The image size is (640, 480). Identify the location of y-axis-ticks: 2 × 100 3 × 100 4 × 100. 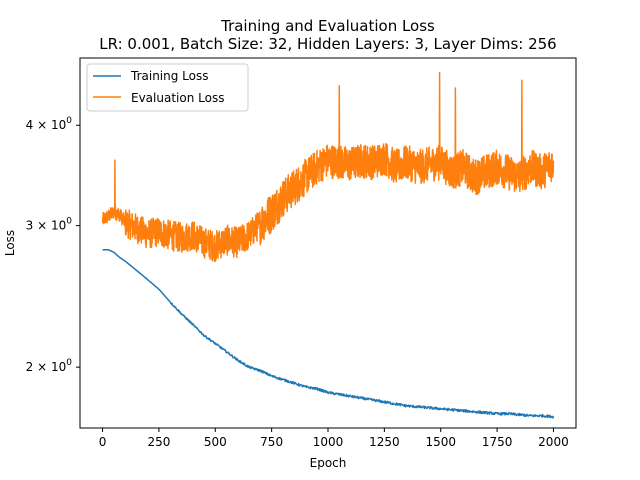
(53, 245).